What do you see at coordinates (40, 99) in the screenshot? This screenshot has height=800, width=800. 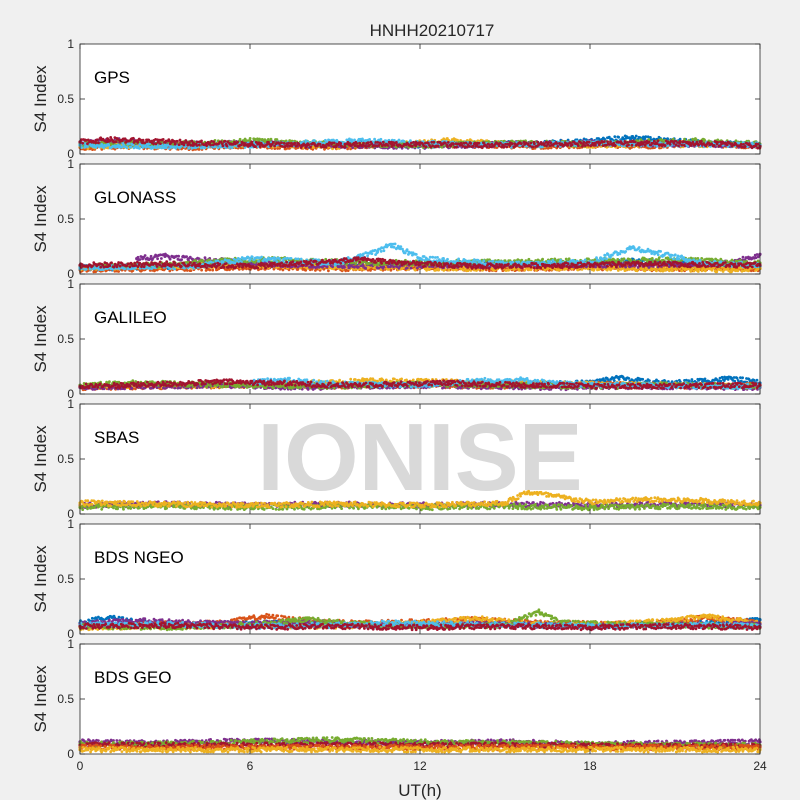 I see `y-axis-label: S4 Index` at bounding box center [40, 99].